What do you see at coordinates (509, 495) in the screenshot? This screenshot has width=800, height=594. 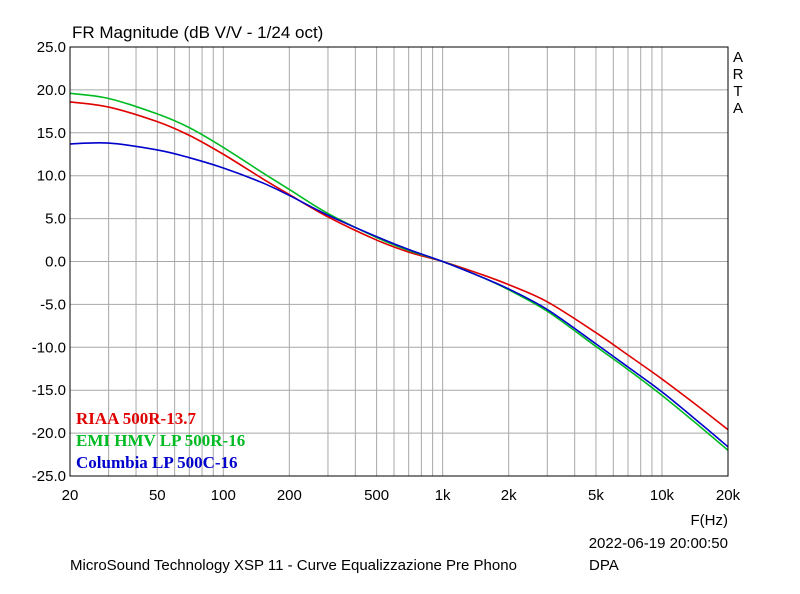 I see `x-tick-label: 2k` at bounding box center [509, 495].